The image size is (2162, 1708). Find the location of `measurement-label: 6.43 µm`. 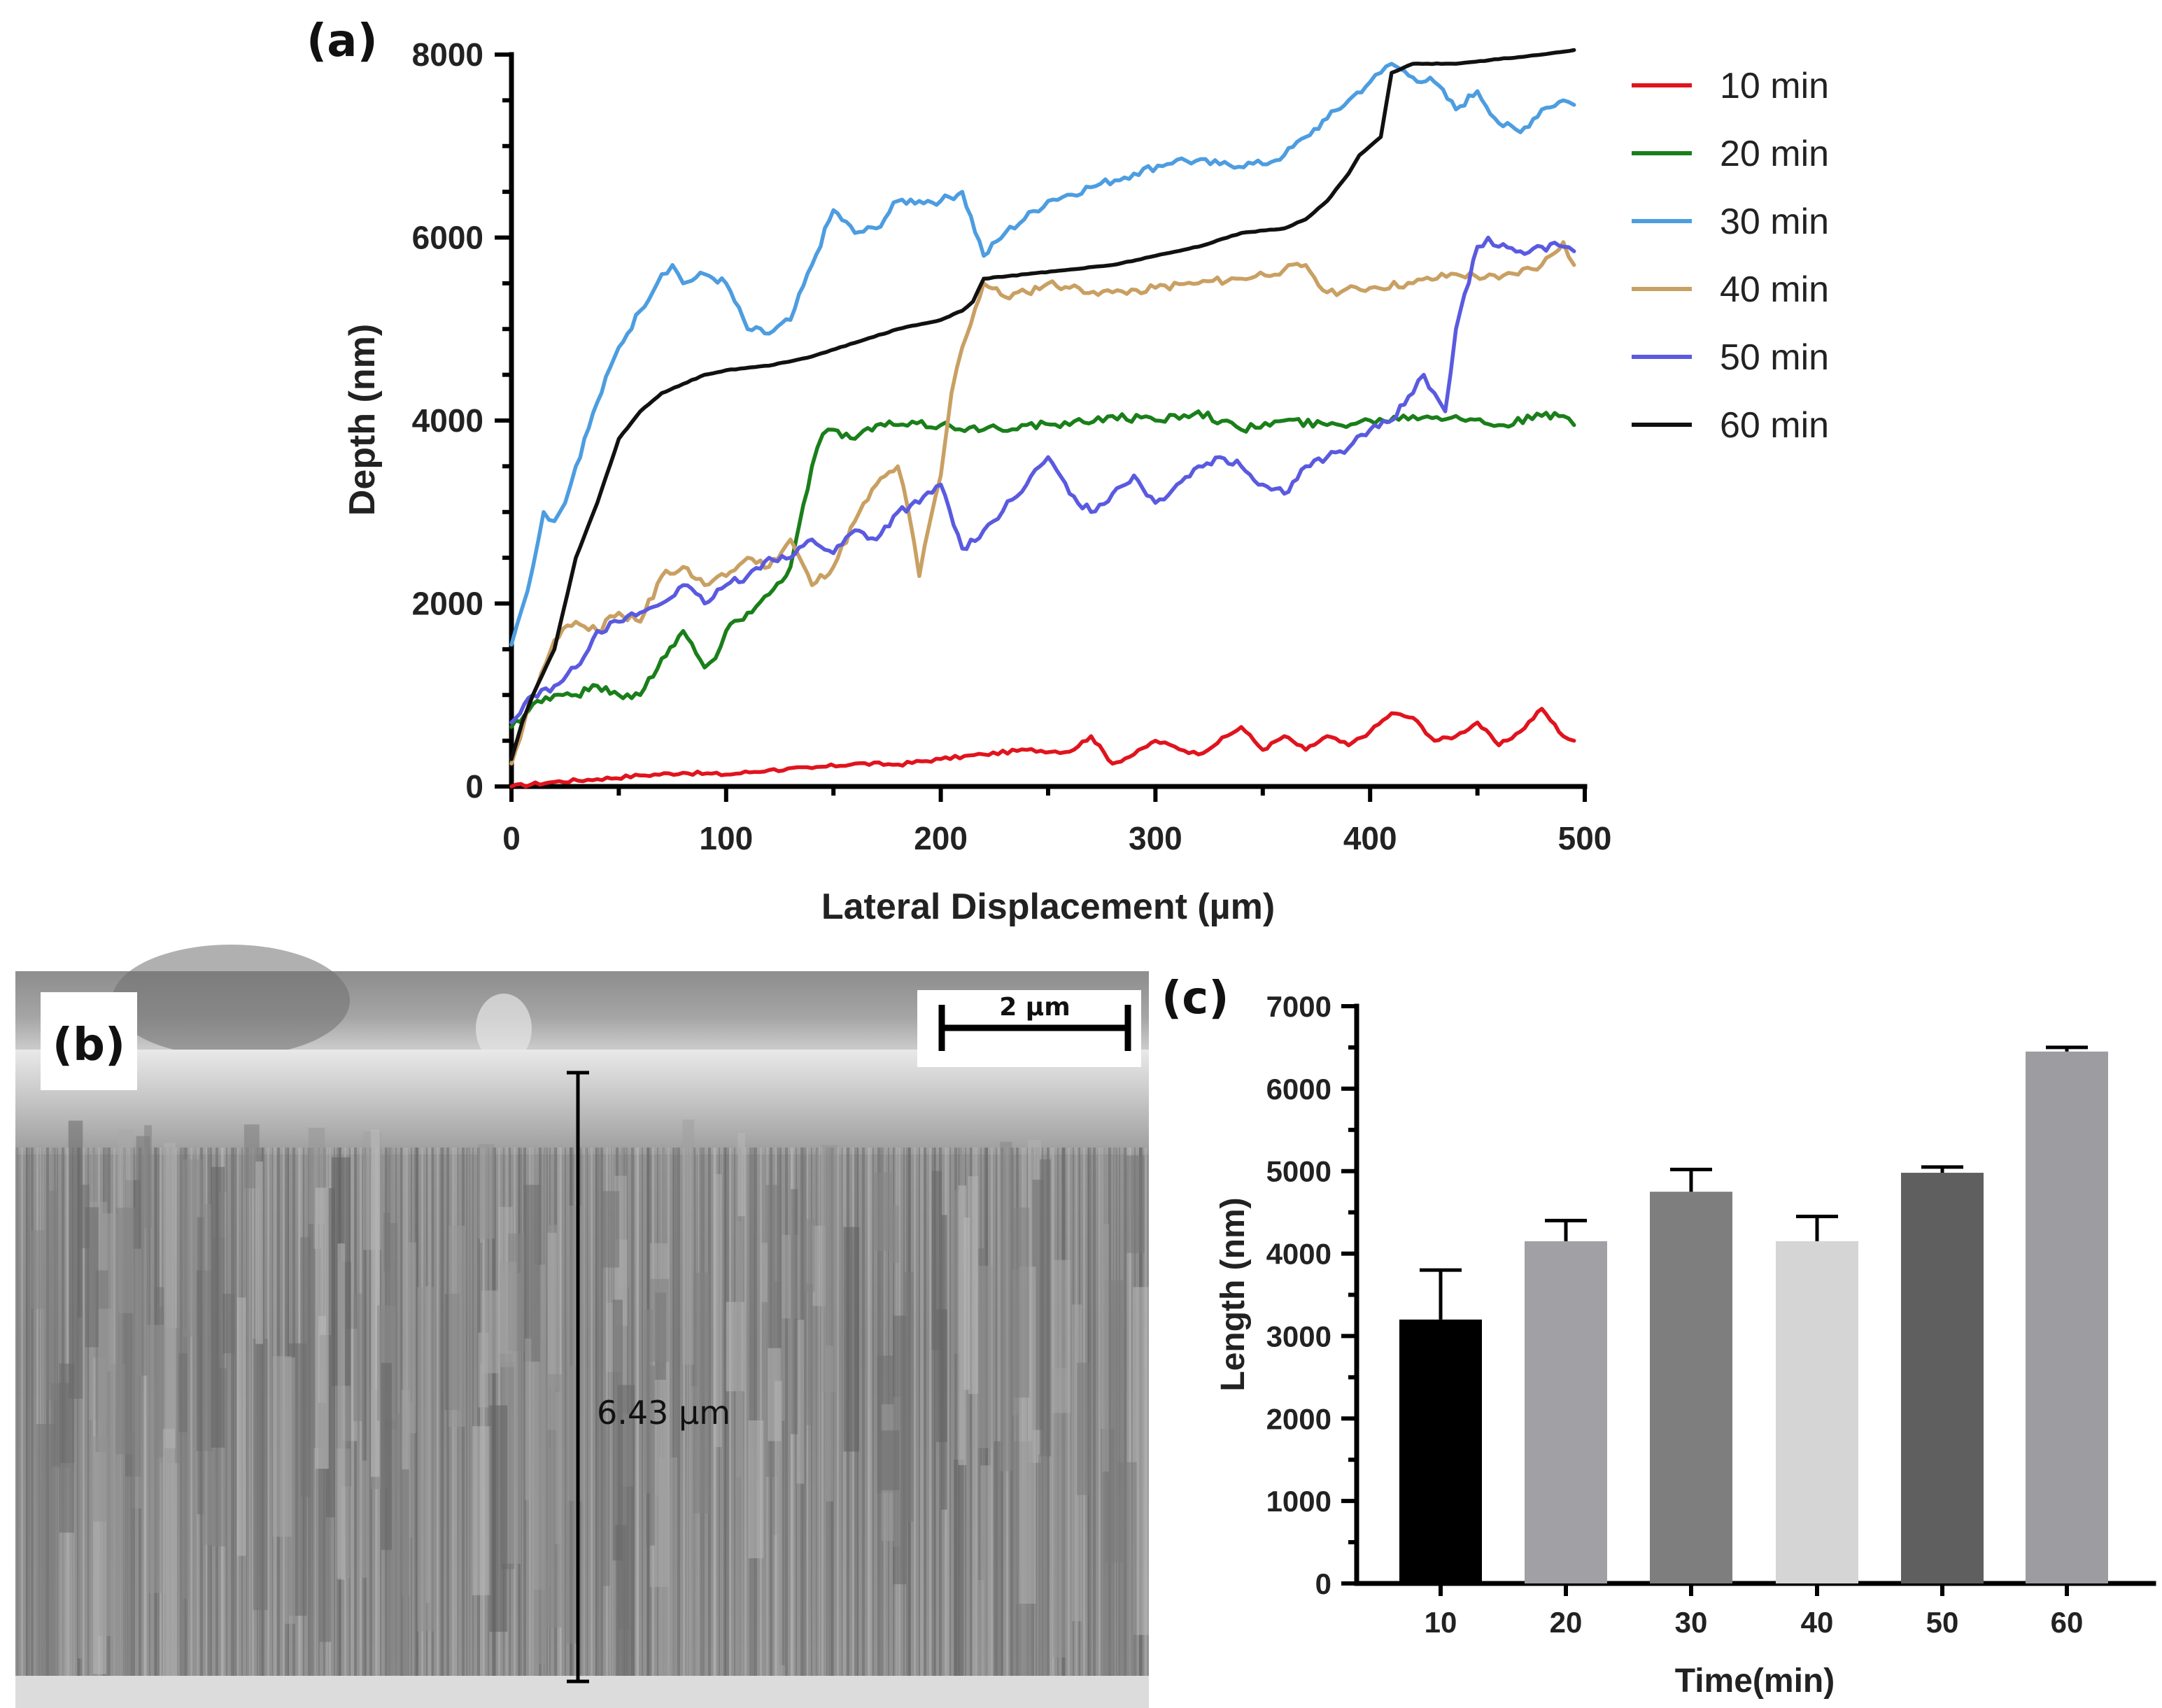

measurement-label: 6.43 µm is located at coordinates (663, 1413).